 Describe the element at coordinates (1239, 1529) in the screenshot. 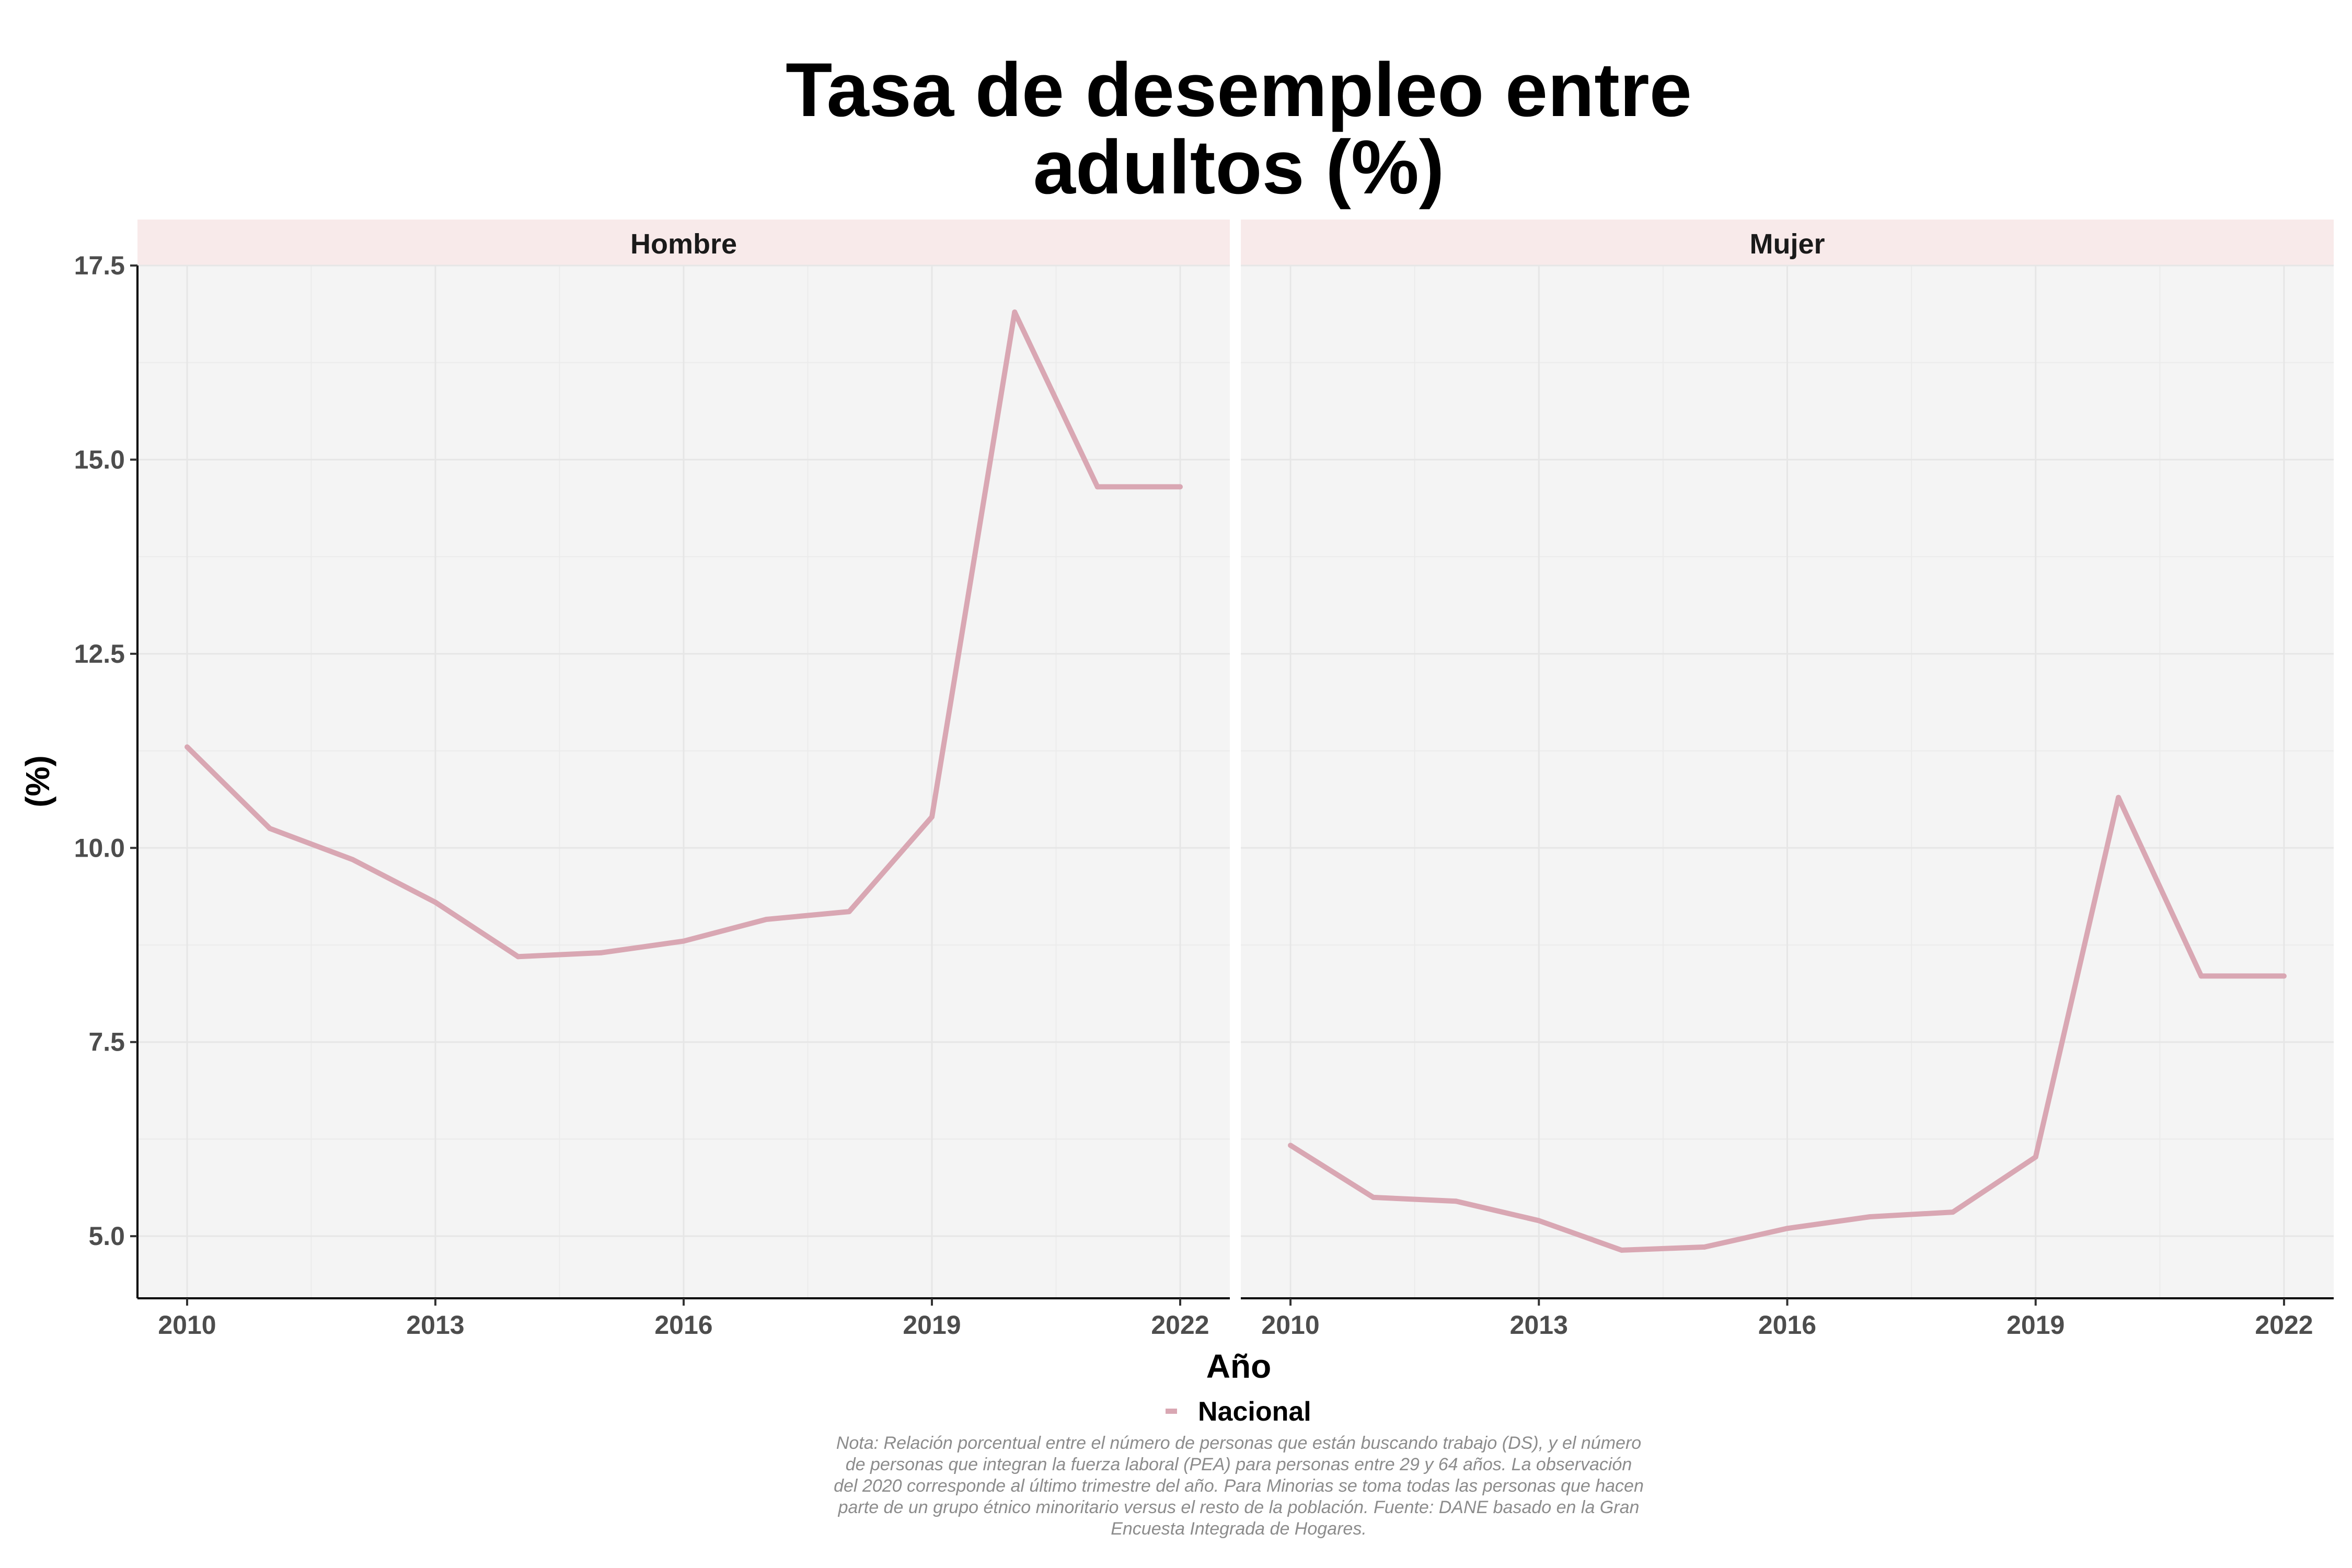

I see `note-line: Encuesta Integrada de Hogares.` at that location.